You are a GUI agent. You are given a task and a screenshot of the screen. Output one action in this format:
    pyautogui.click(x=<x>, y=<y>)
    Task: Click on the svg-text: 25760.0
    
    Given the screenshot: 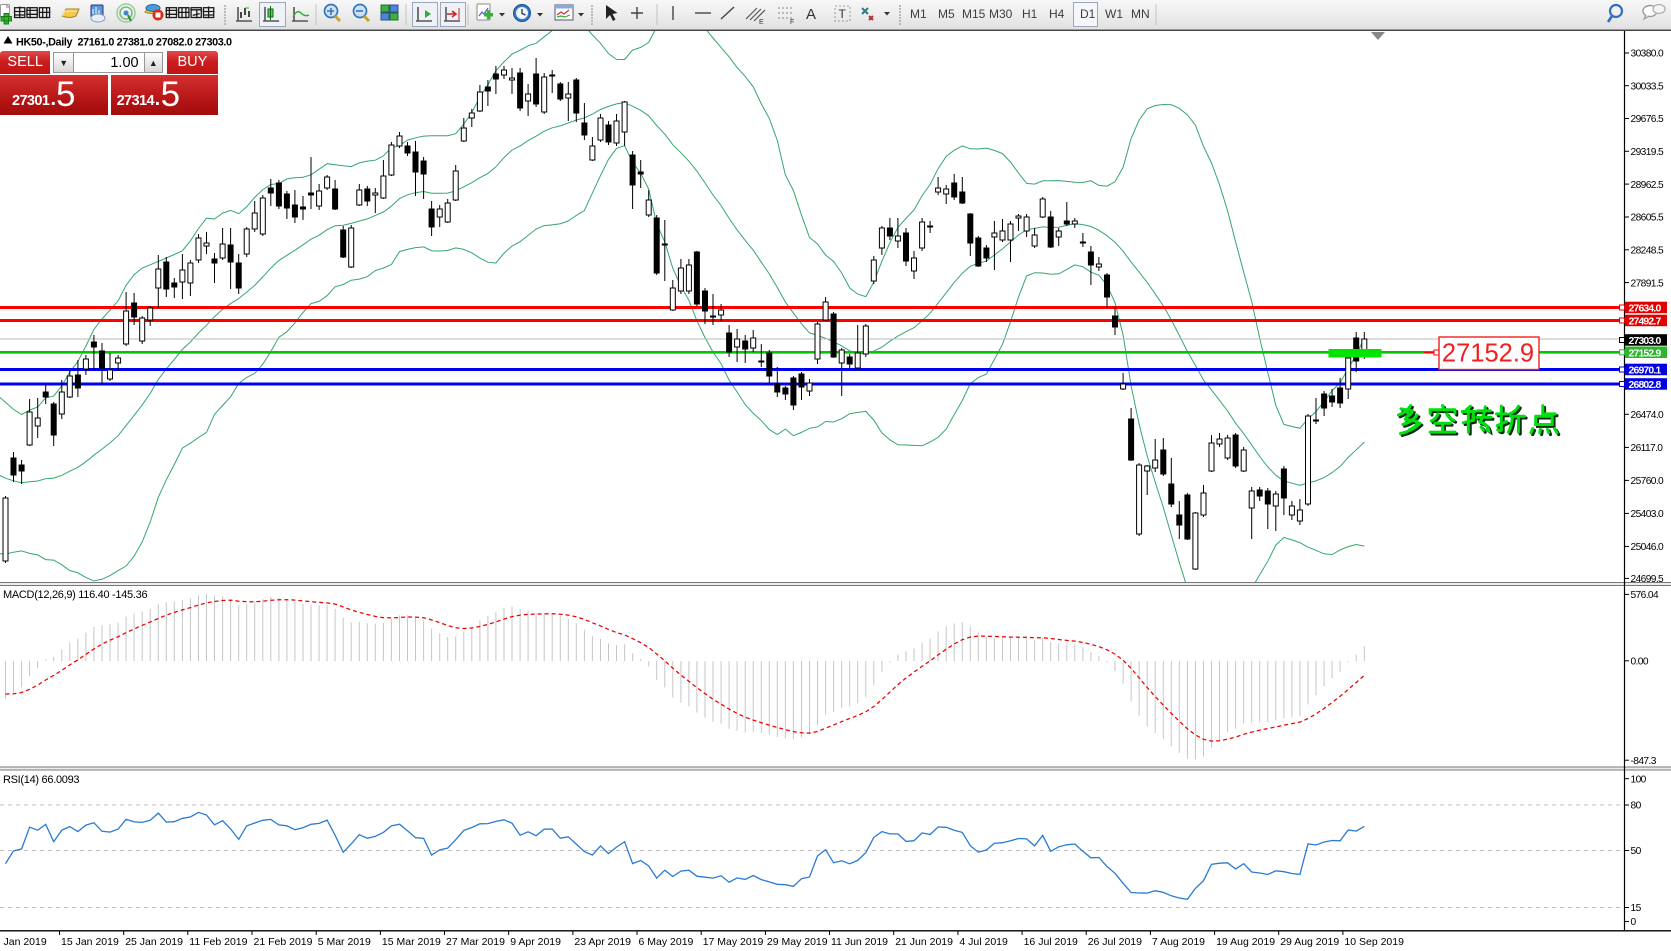 What is the action you would take?
    pyautogui.click(x=1648, y=481)
    